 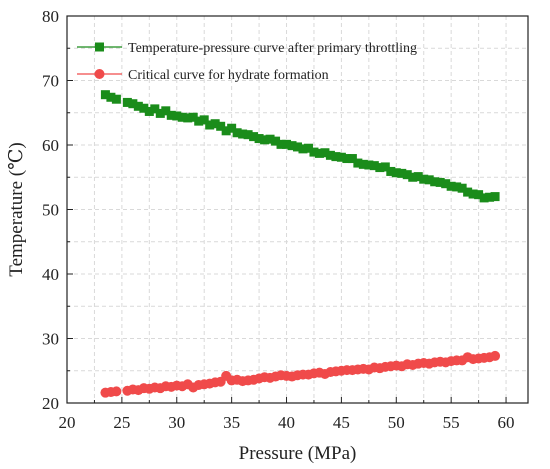 What do you see at coordinates (50, 210) in the screenshot?
I see `y-tick-label: 50` at bounding box center [50, 210].